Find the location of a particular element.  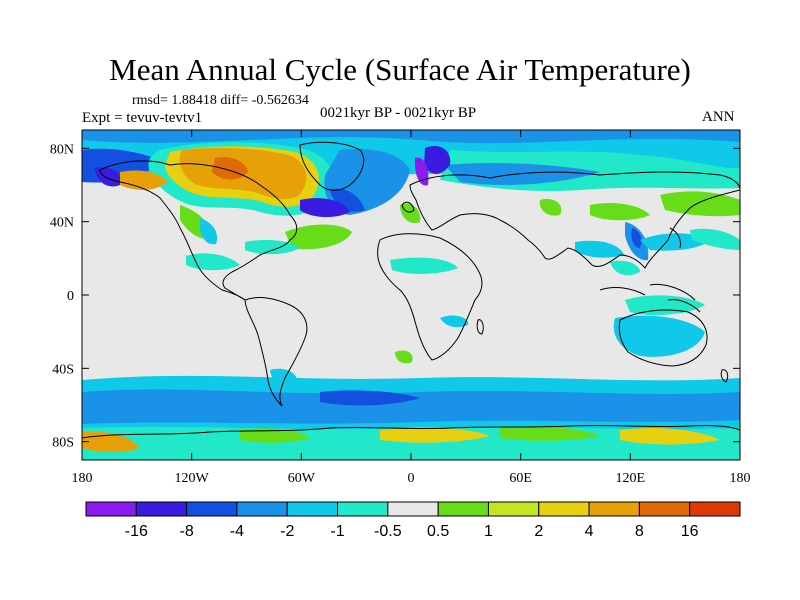

coastline-eurasia is located at coordinates (574, 220).